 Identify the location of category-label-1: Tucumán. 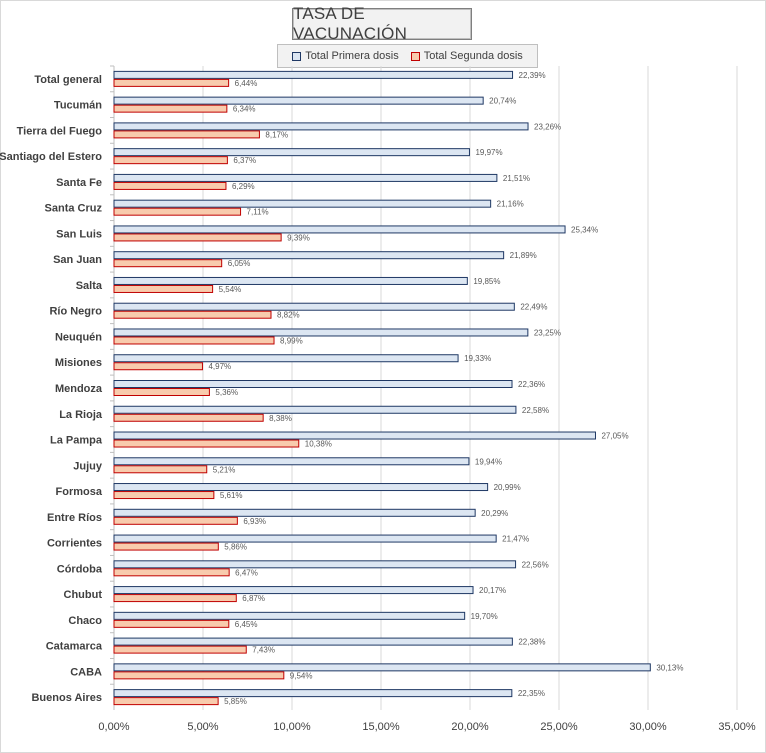
(78, 106).